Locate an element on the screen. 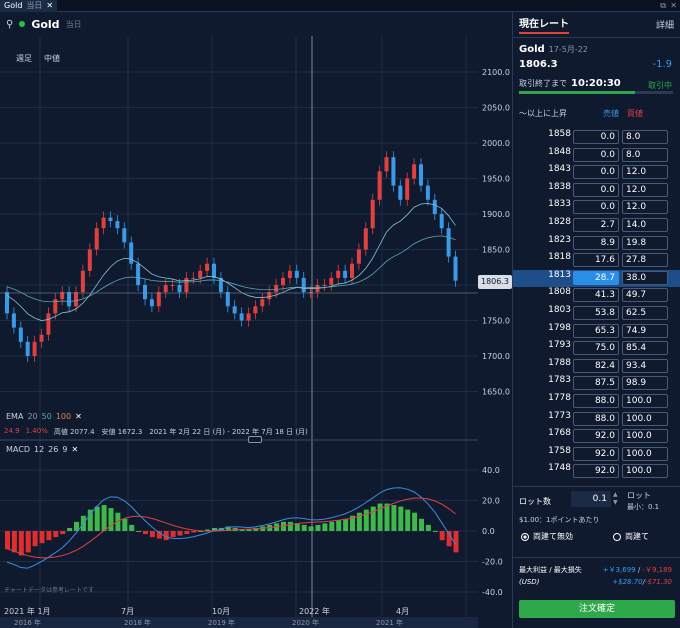 The image size is (680, 628). rate-row: 1788 82.4 93.4 is located at coordinates (596, 366).